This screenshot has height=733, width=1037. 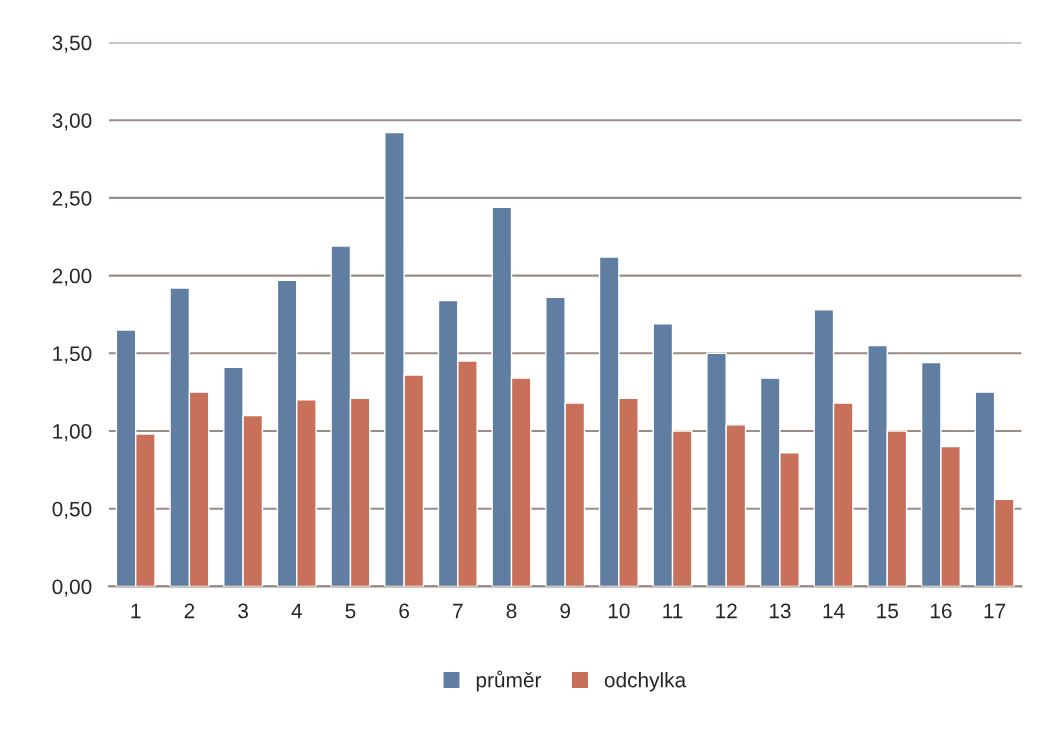 I want to click on y-tick-label: 2,00, so click(x=72, y=277).